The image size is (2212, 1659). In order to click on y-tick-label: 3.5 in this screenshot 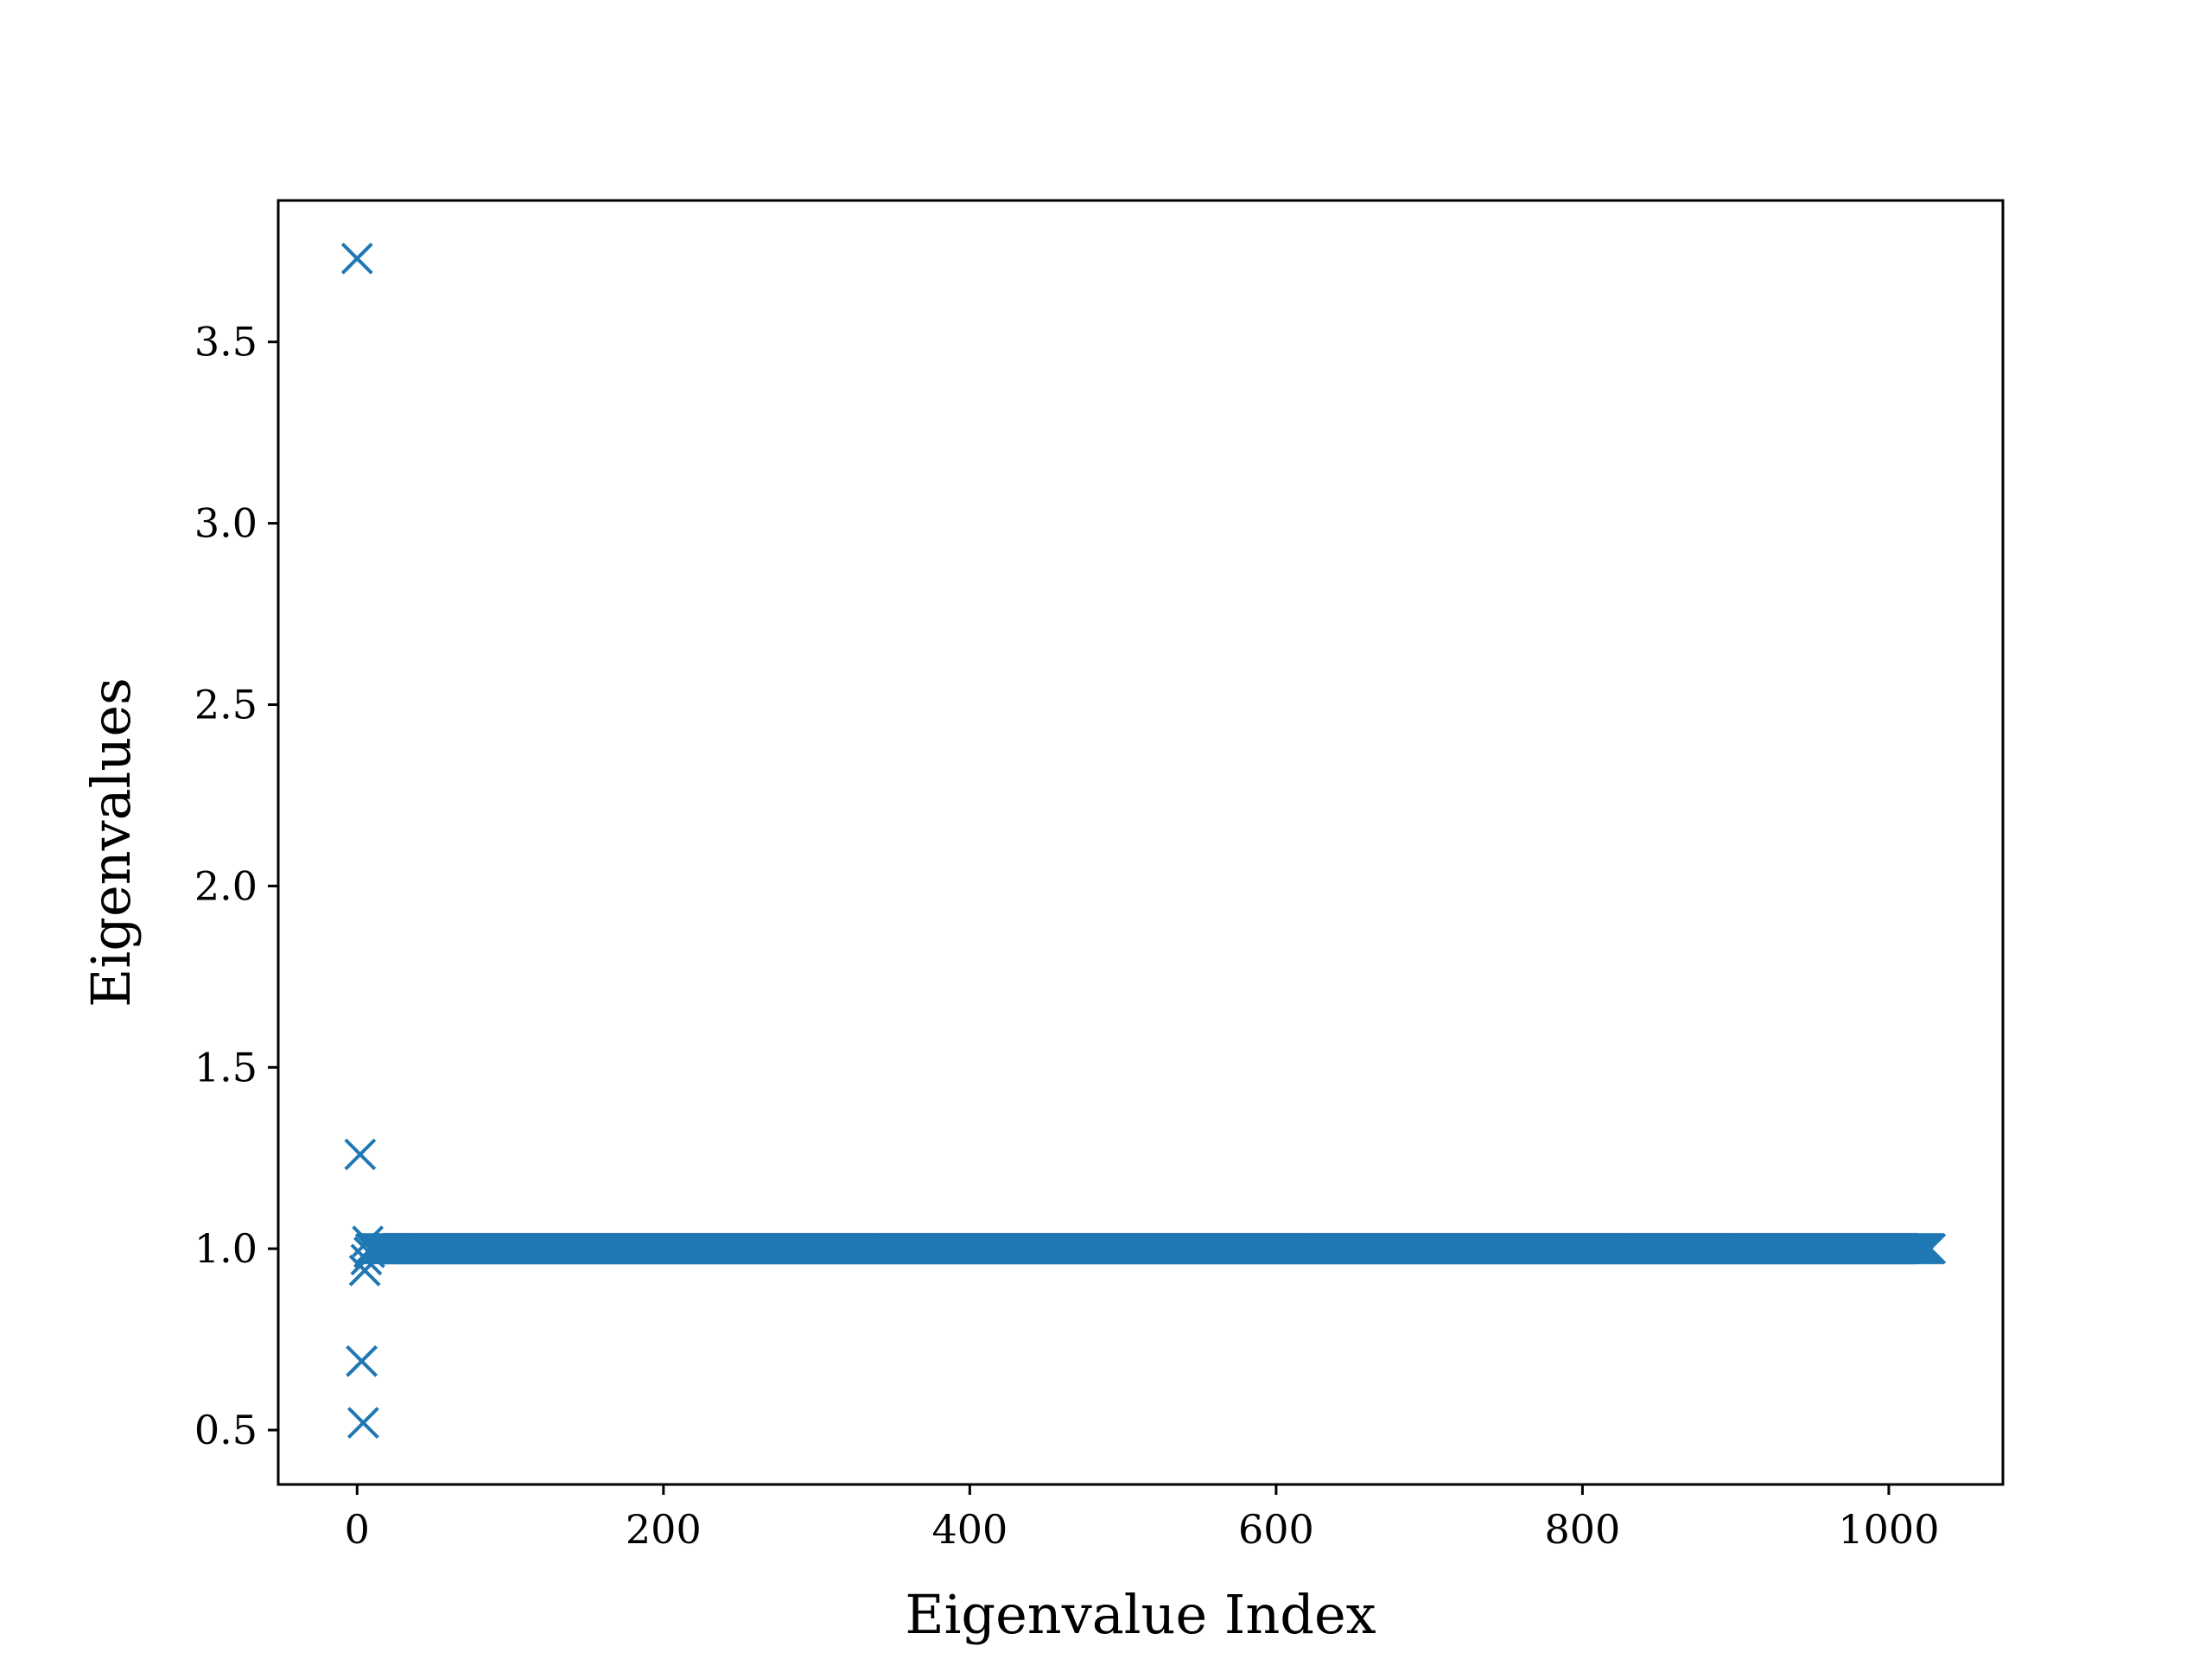, I will do `click(225, 342)`.